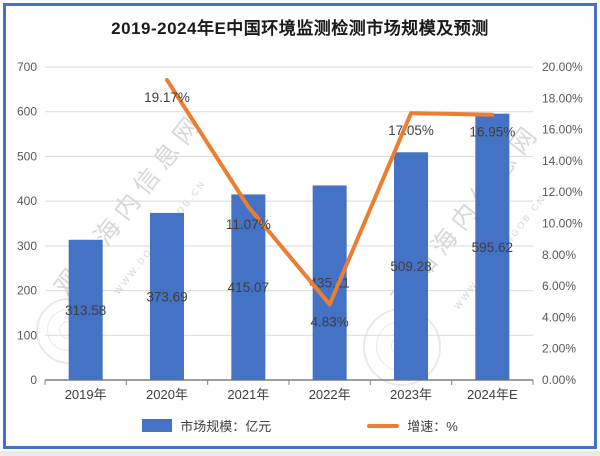 The height and width of the screenshot is (456, 600). What do you see at coordinates (562, 98) in the screenshot?
I see `right-axis-tick-label: 18.00%` at bounding box center [562, 98].